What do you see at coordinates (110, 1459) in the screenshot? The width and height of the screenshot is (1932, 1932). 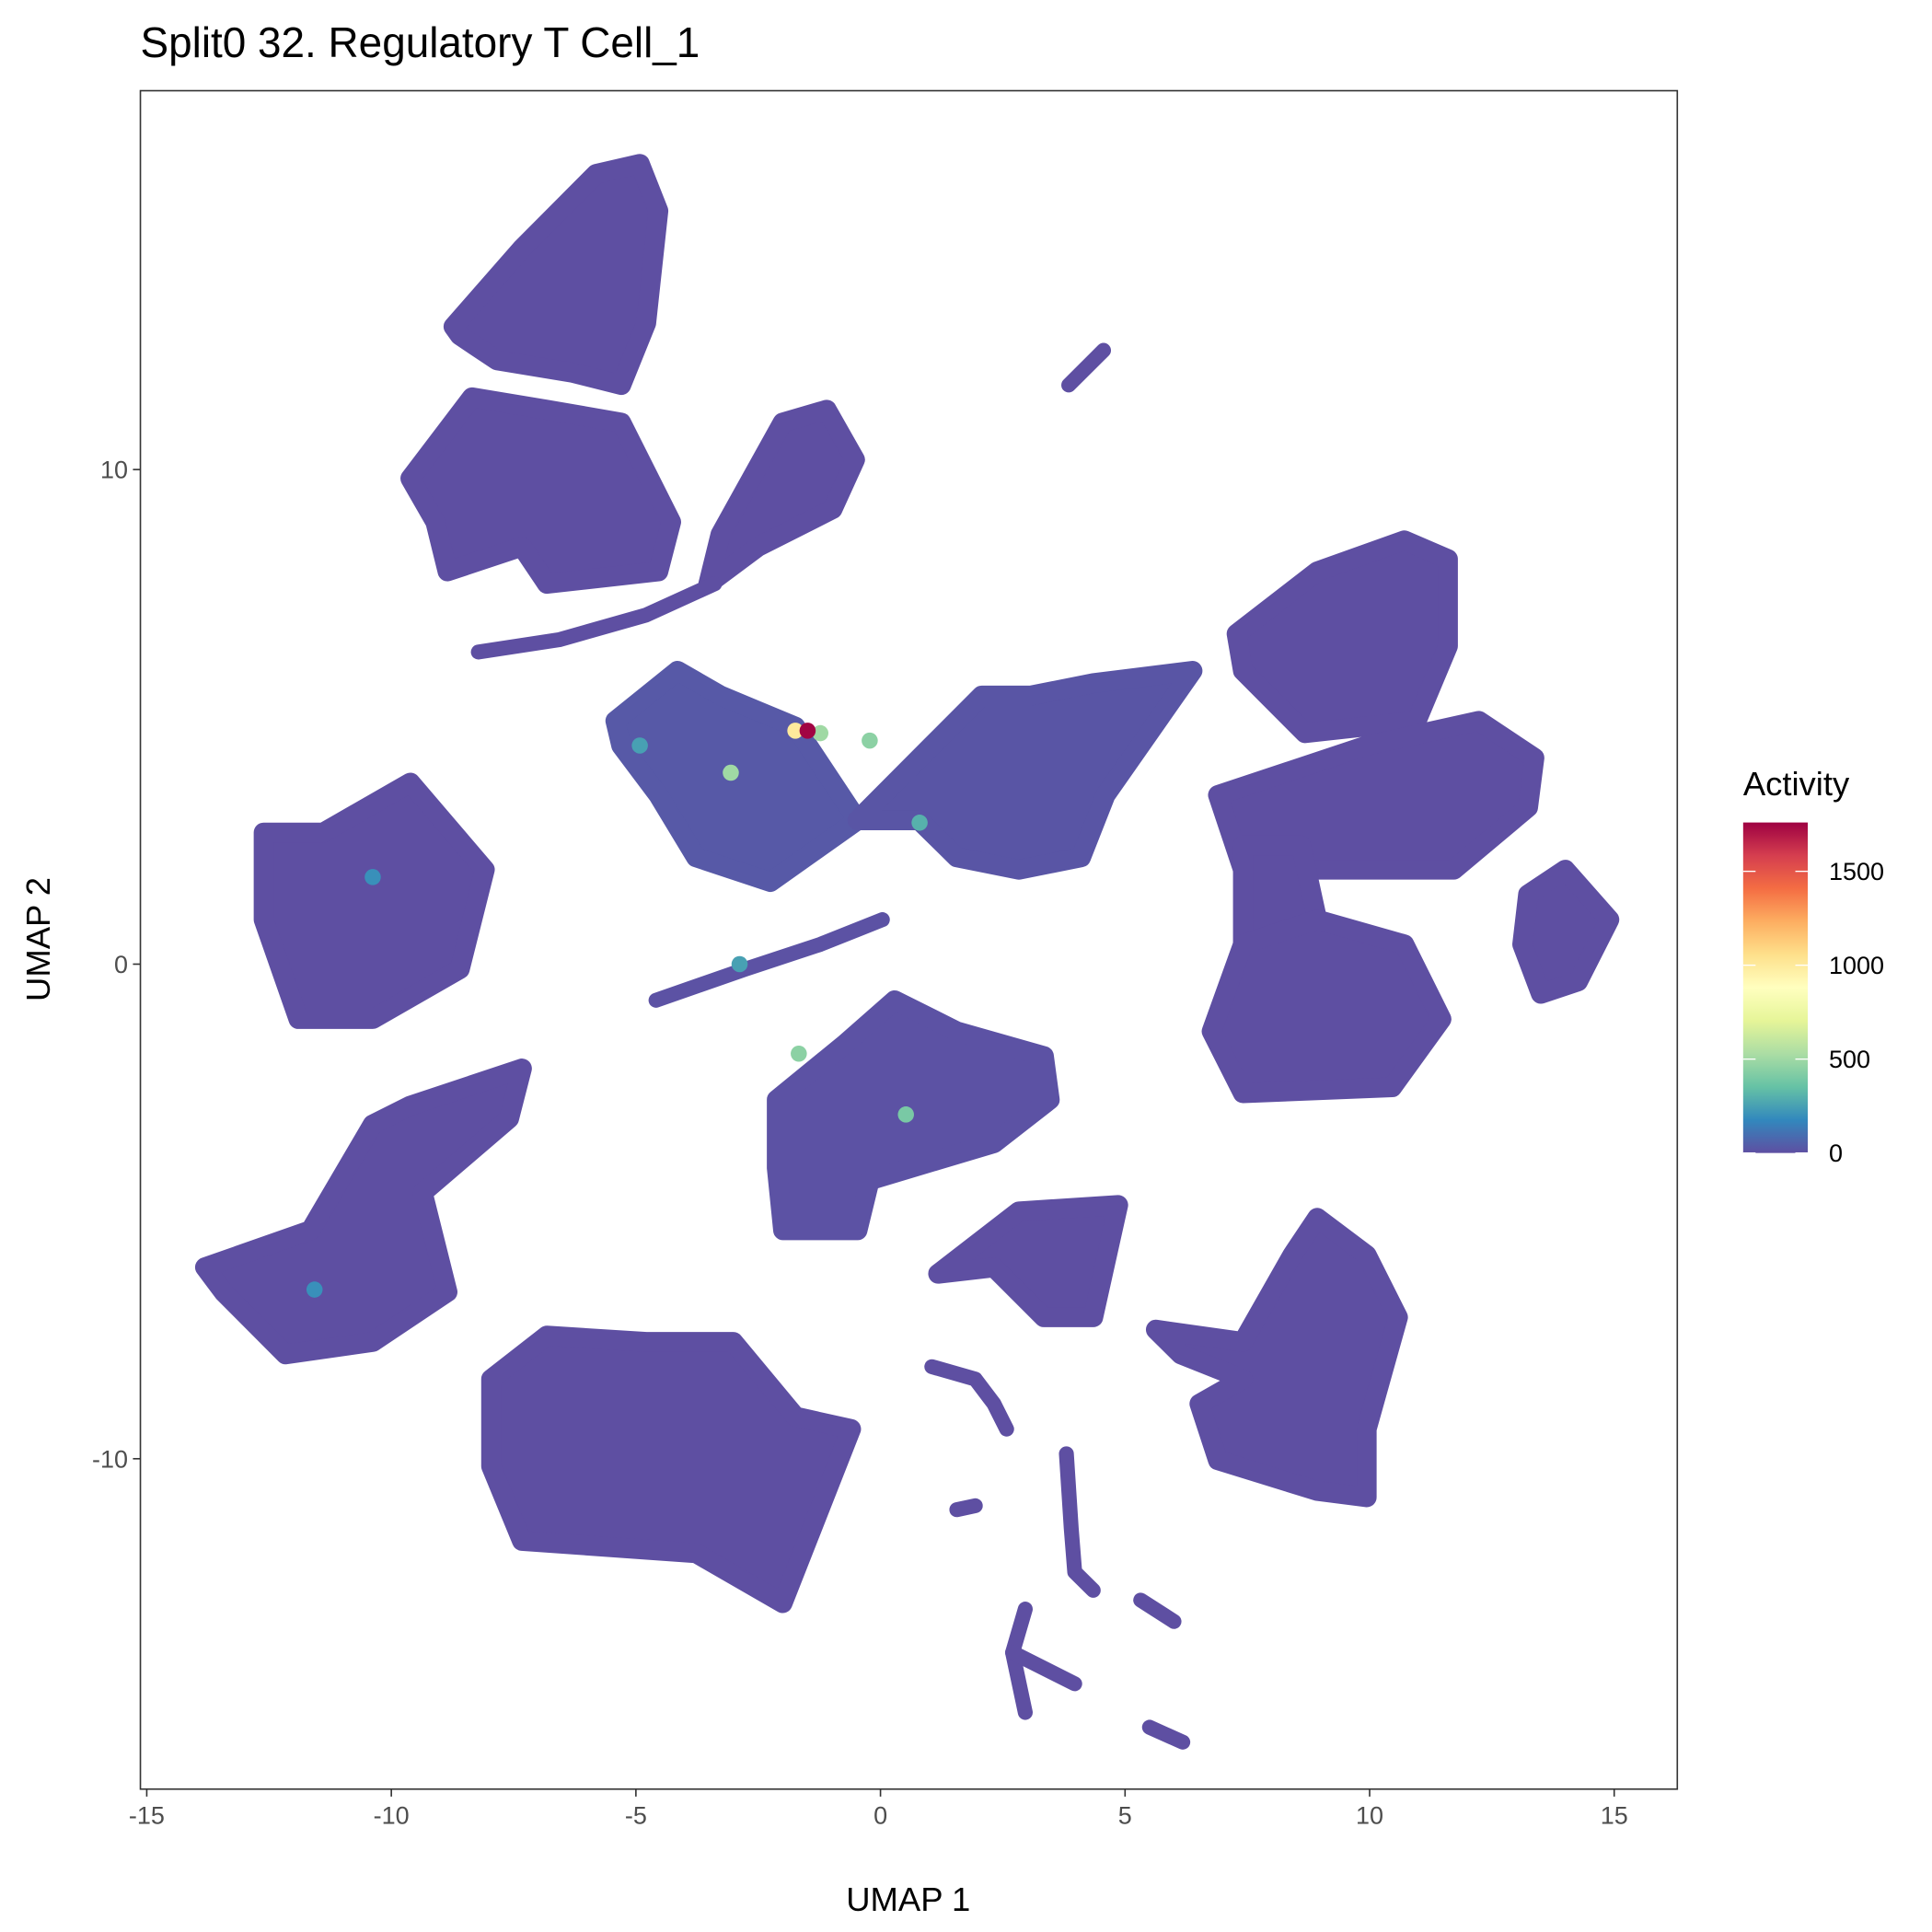 I see `y-tick-label: -10` at bounding box center [110, 1459].